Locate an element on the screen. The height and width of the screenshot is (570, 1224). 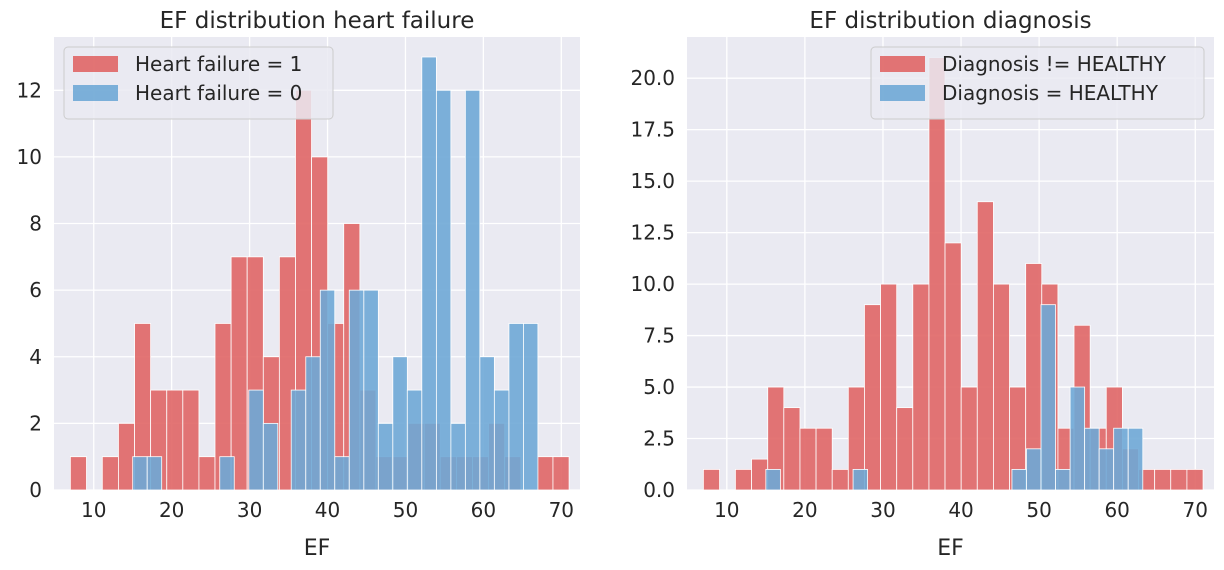
y-tick-label: 8 is located at coordinates (35, 224).